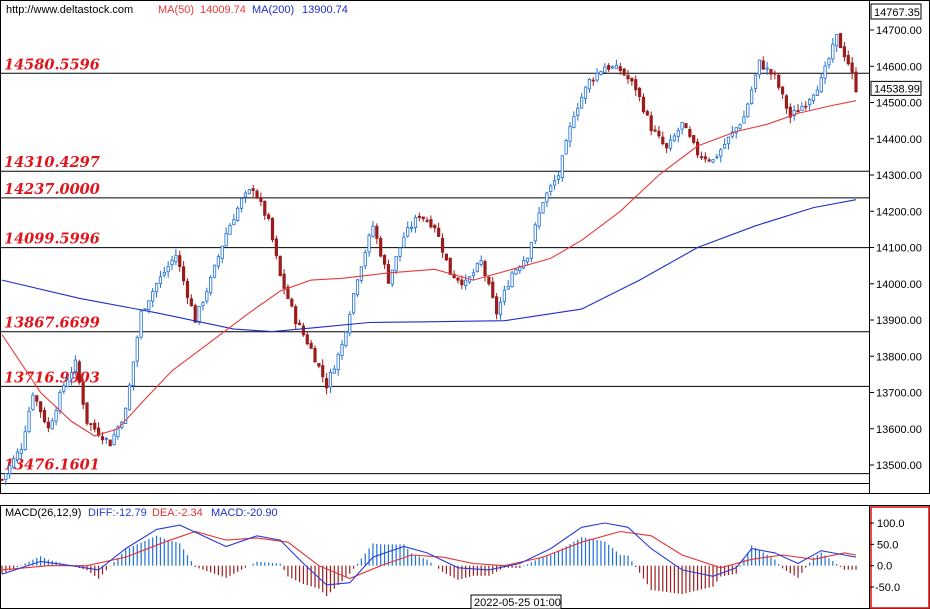 This screenshot has width=930, height=609. I want to click on macd-tick-label: 50.0, so click(887, 545).